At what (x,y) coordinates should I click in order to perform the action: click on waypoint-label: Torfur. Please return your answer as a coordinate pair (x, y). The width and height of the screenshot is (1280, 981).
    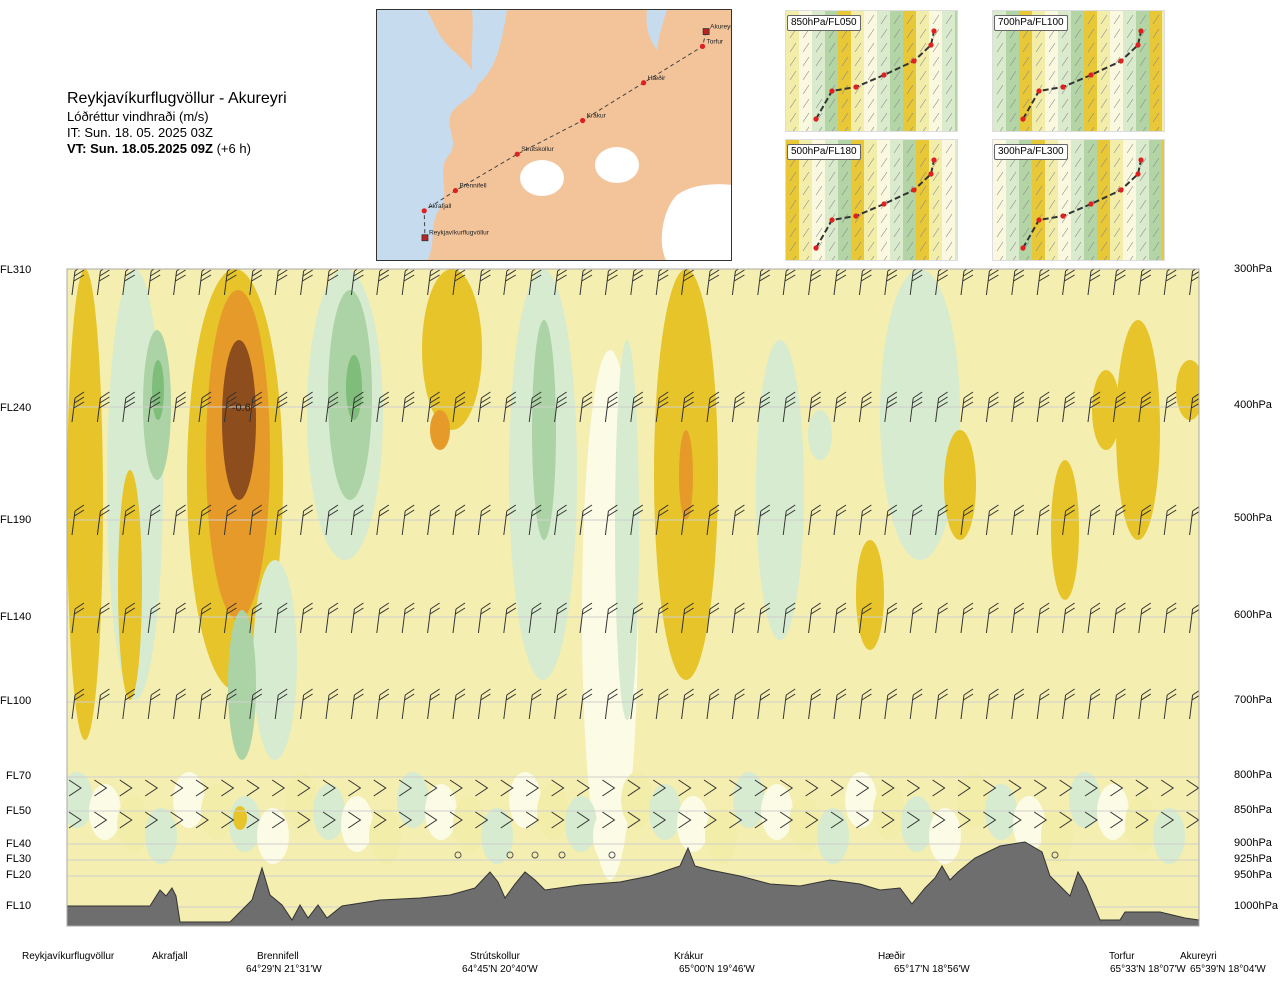
    Looking at the image, I should click on (714, 41).